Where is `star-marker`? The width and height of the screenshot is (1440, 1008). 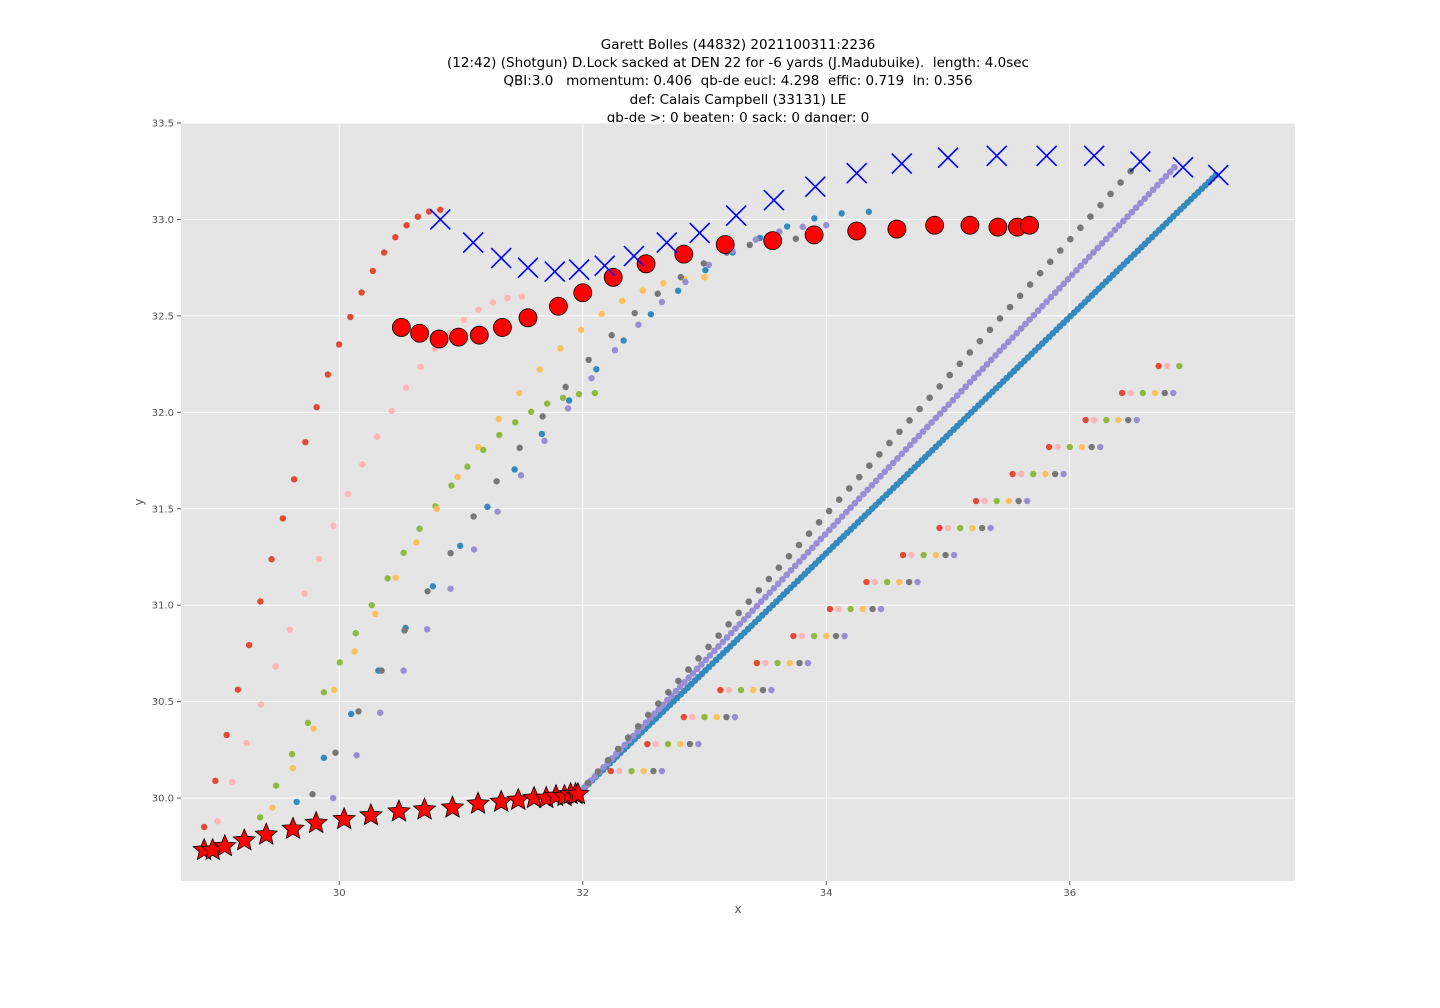
star-marker is located at coordinates (316, 822).